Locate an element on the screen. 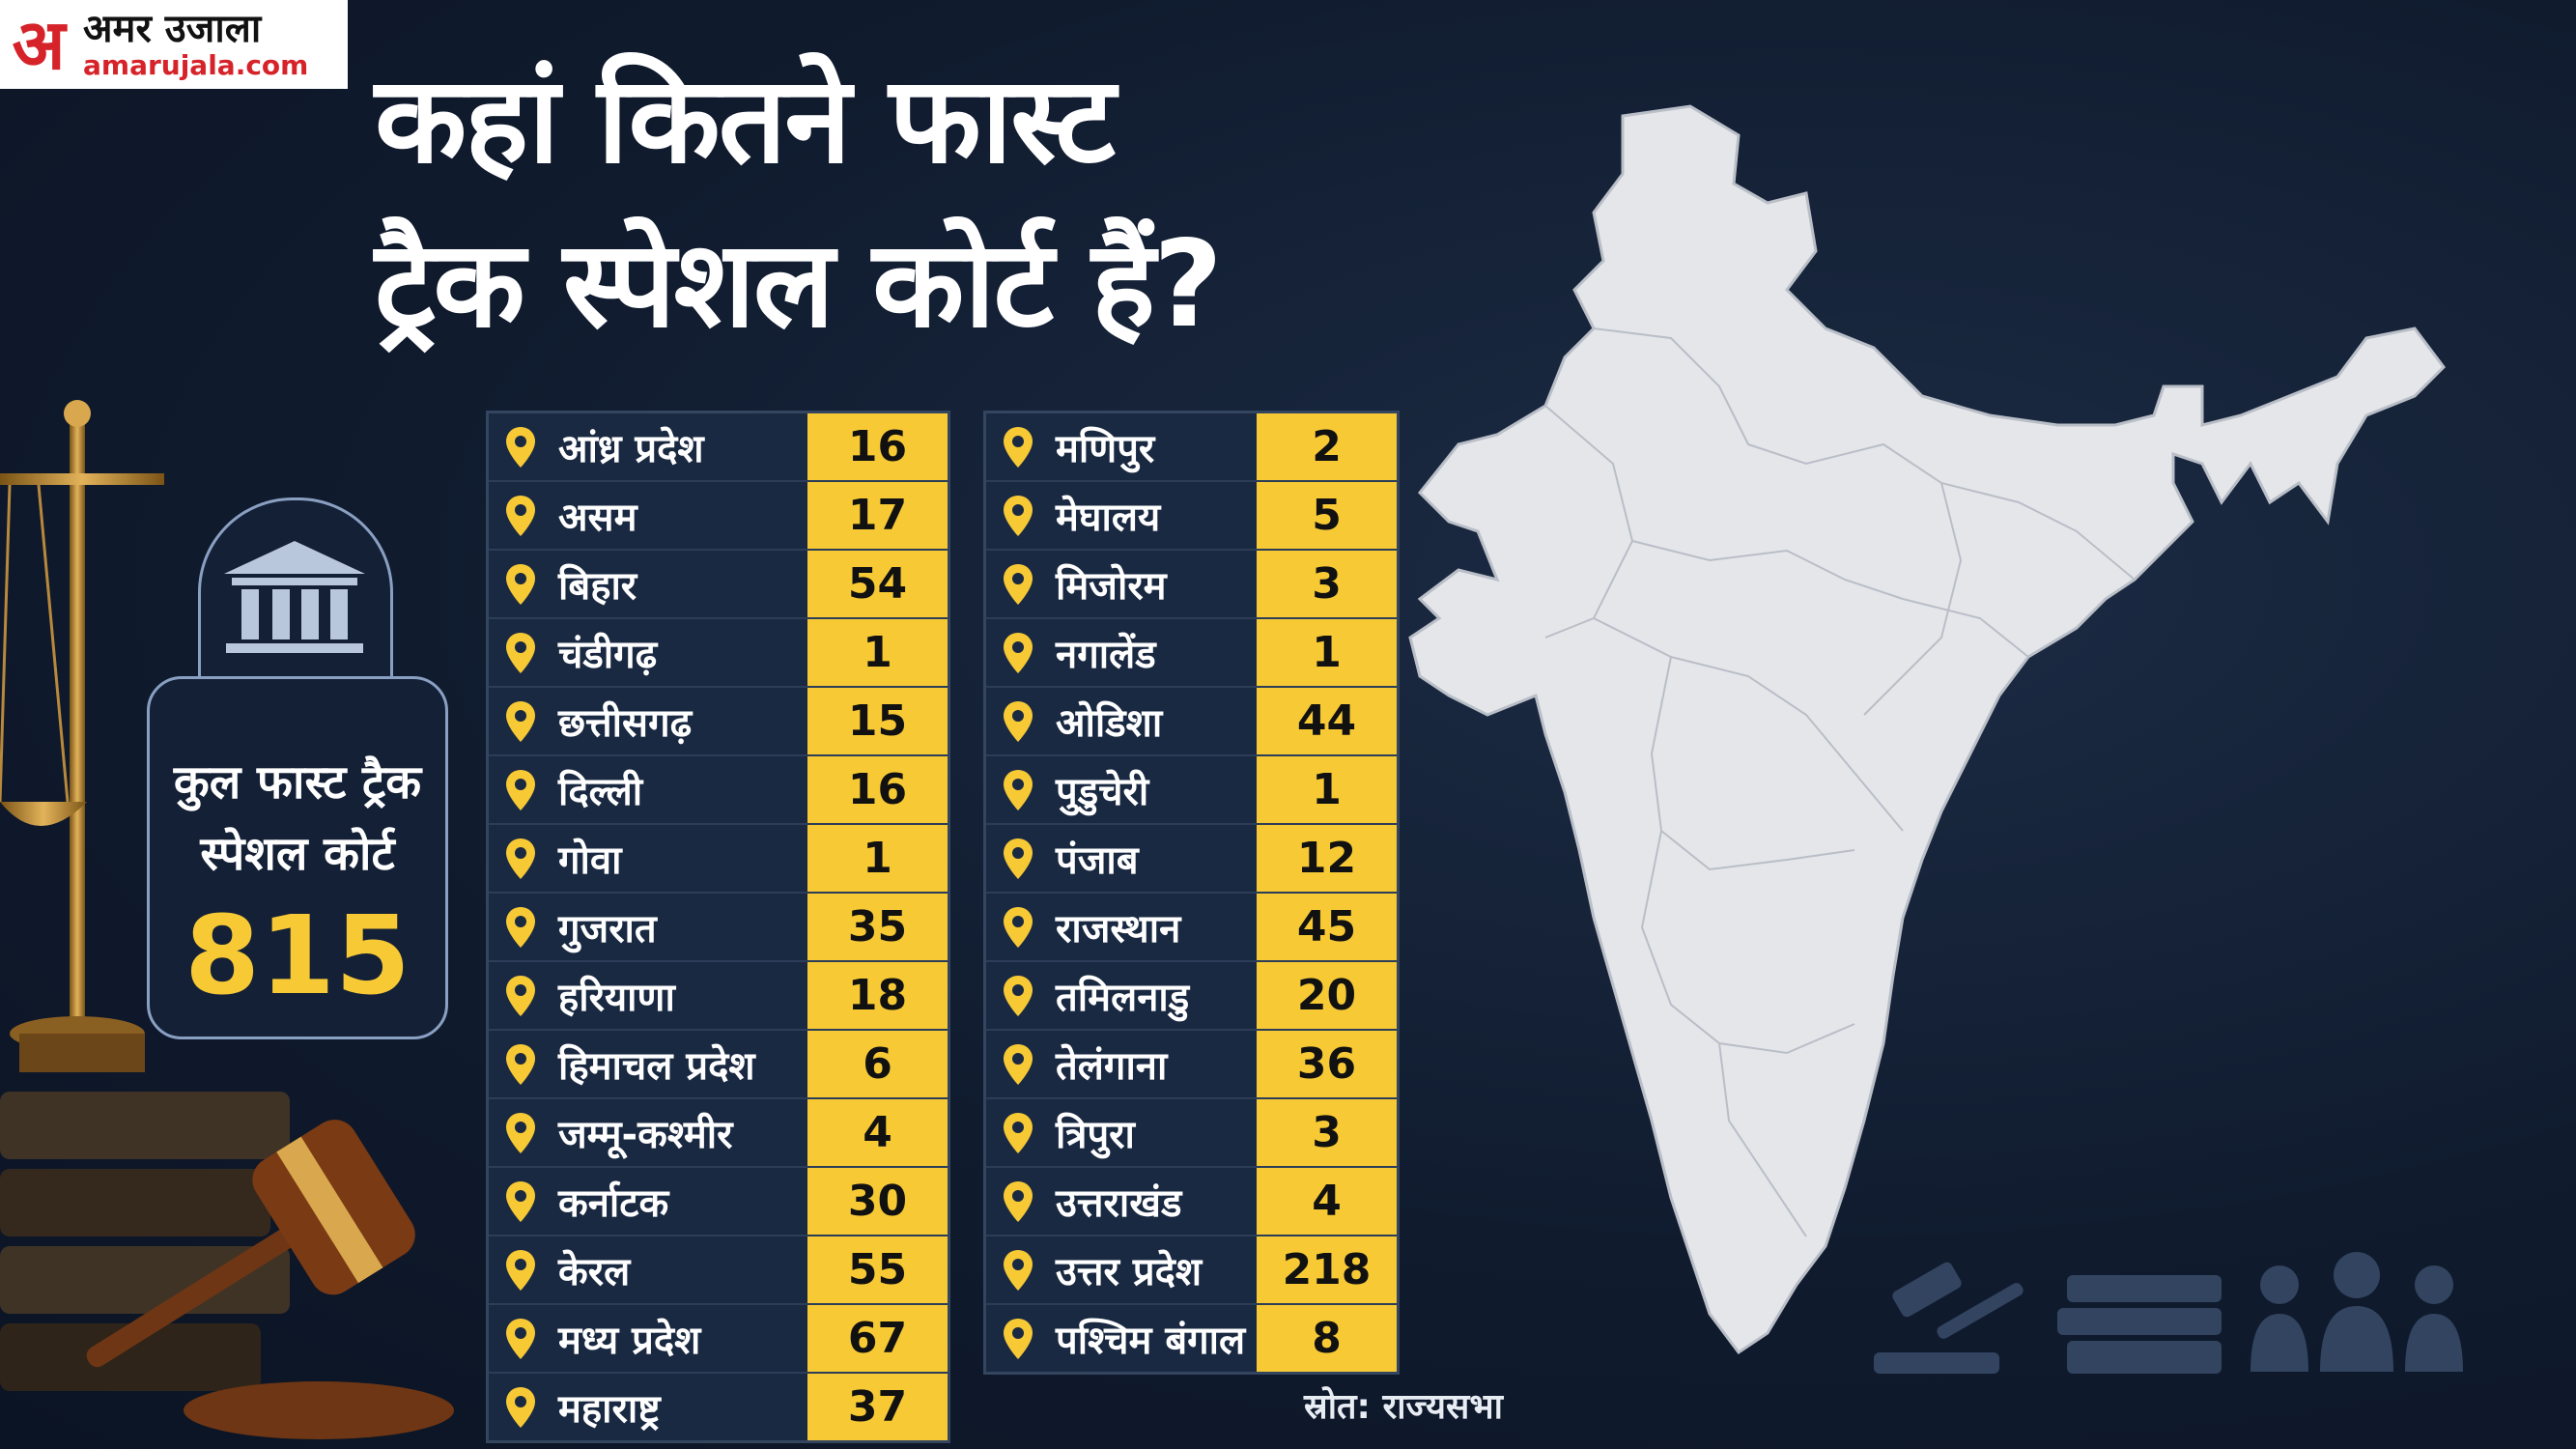  court-count: 36 is located at coordinates (1327, 1064).